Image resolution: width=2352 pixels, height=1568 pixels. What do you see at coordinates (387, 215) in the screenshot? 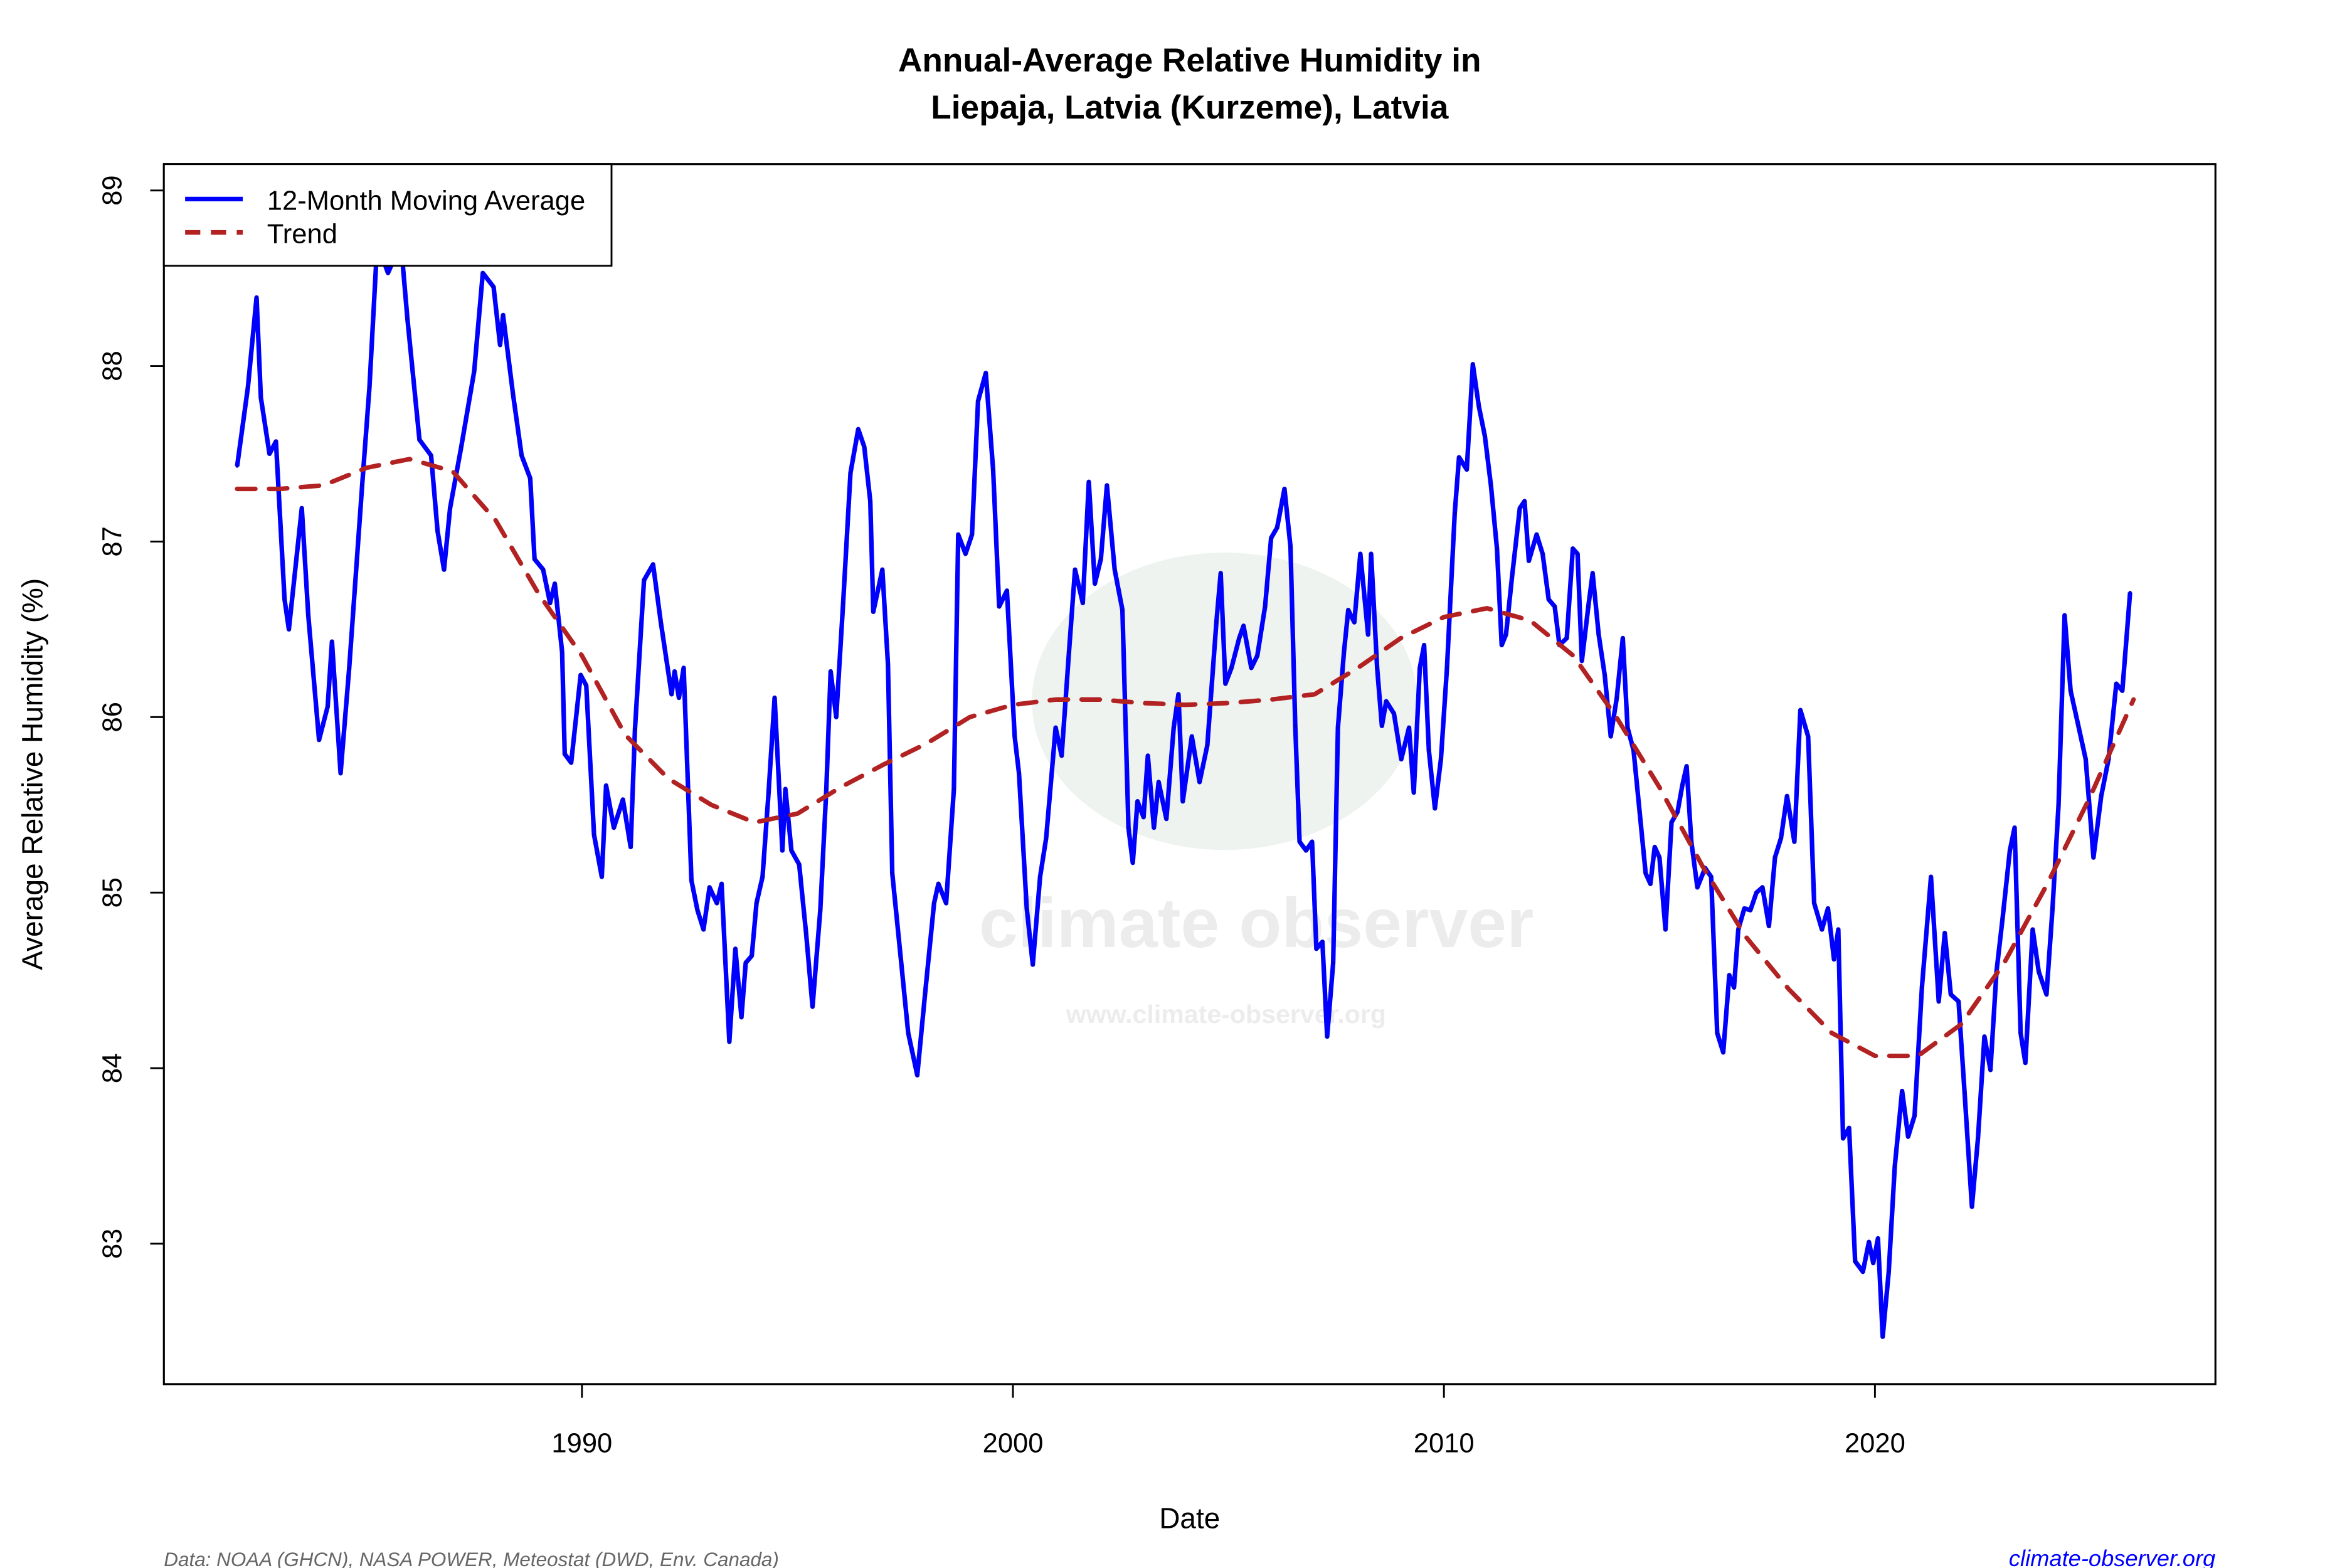
I see `legend-box` at bounding box center [387, 215].